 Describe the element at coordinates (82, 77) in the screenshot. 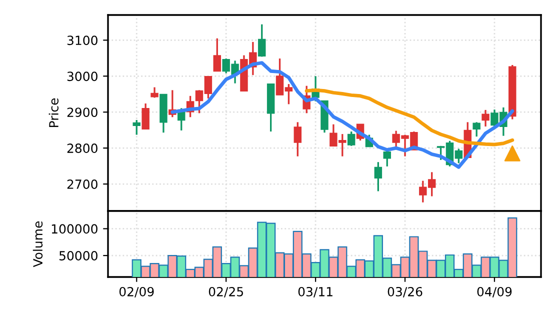

I see `y-tick-label: 3000` at that location.